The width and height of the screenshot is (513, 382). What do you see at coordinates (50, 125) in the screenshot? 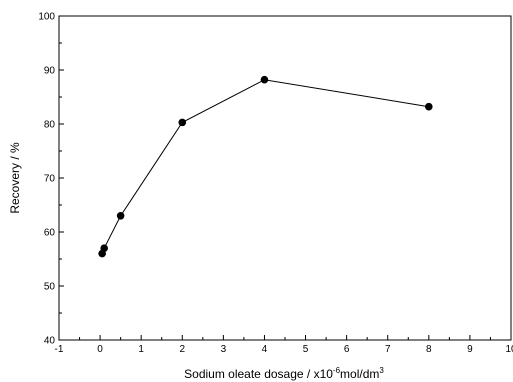
I see `y-tick-label: 80` at bounding box center [50, 125].